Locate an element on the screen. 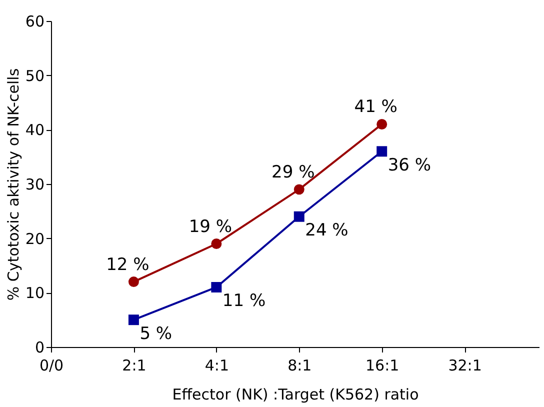 The image size is (544, 407). data-label: 5 % is located at coordinates (156, 334).